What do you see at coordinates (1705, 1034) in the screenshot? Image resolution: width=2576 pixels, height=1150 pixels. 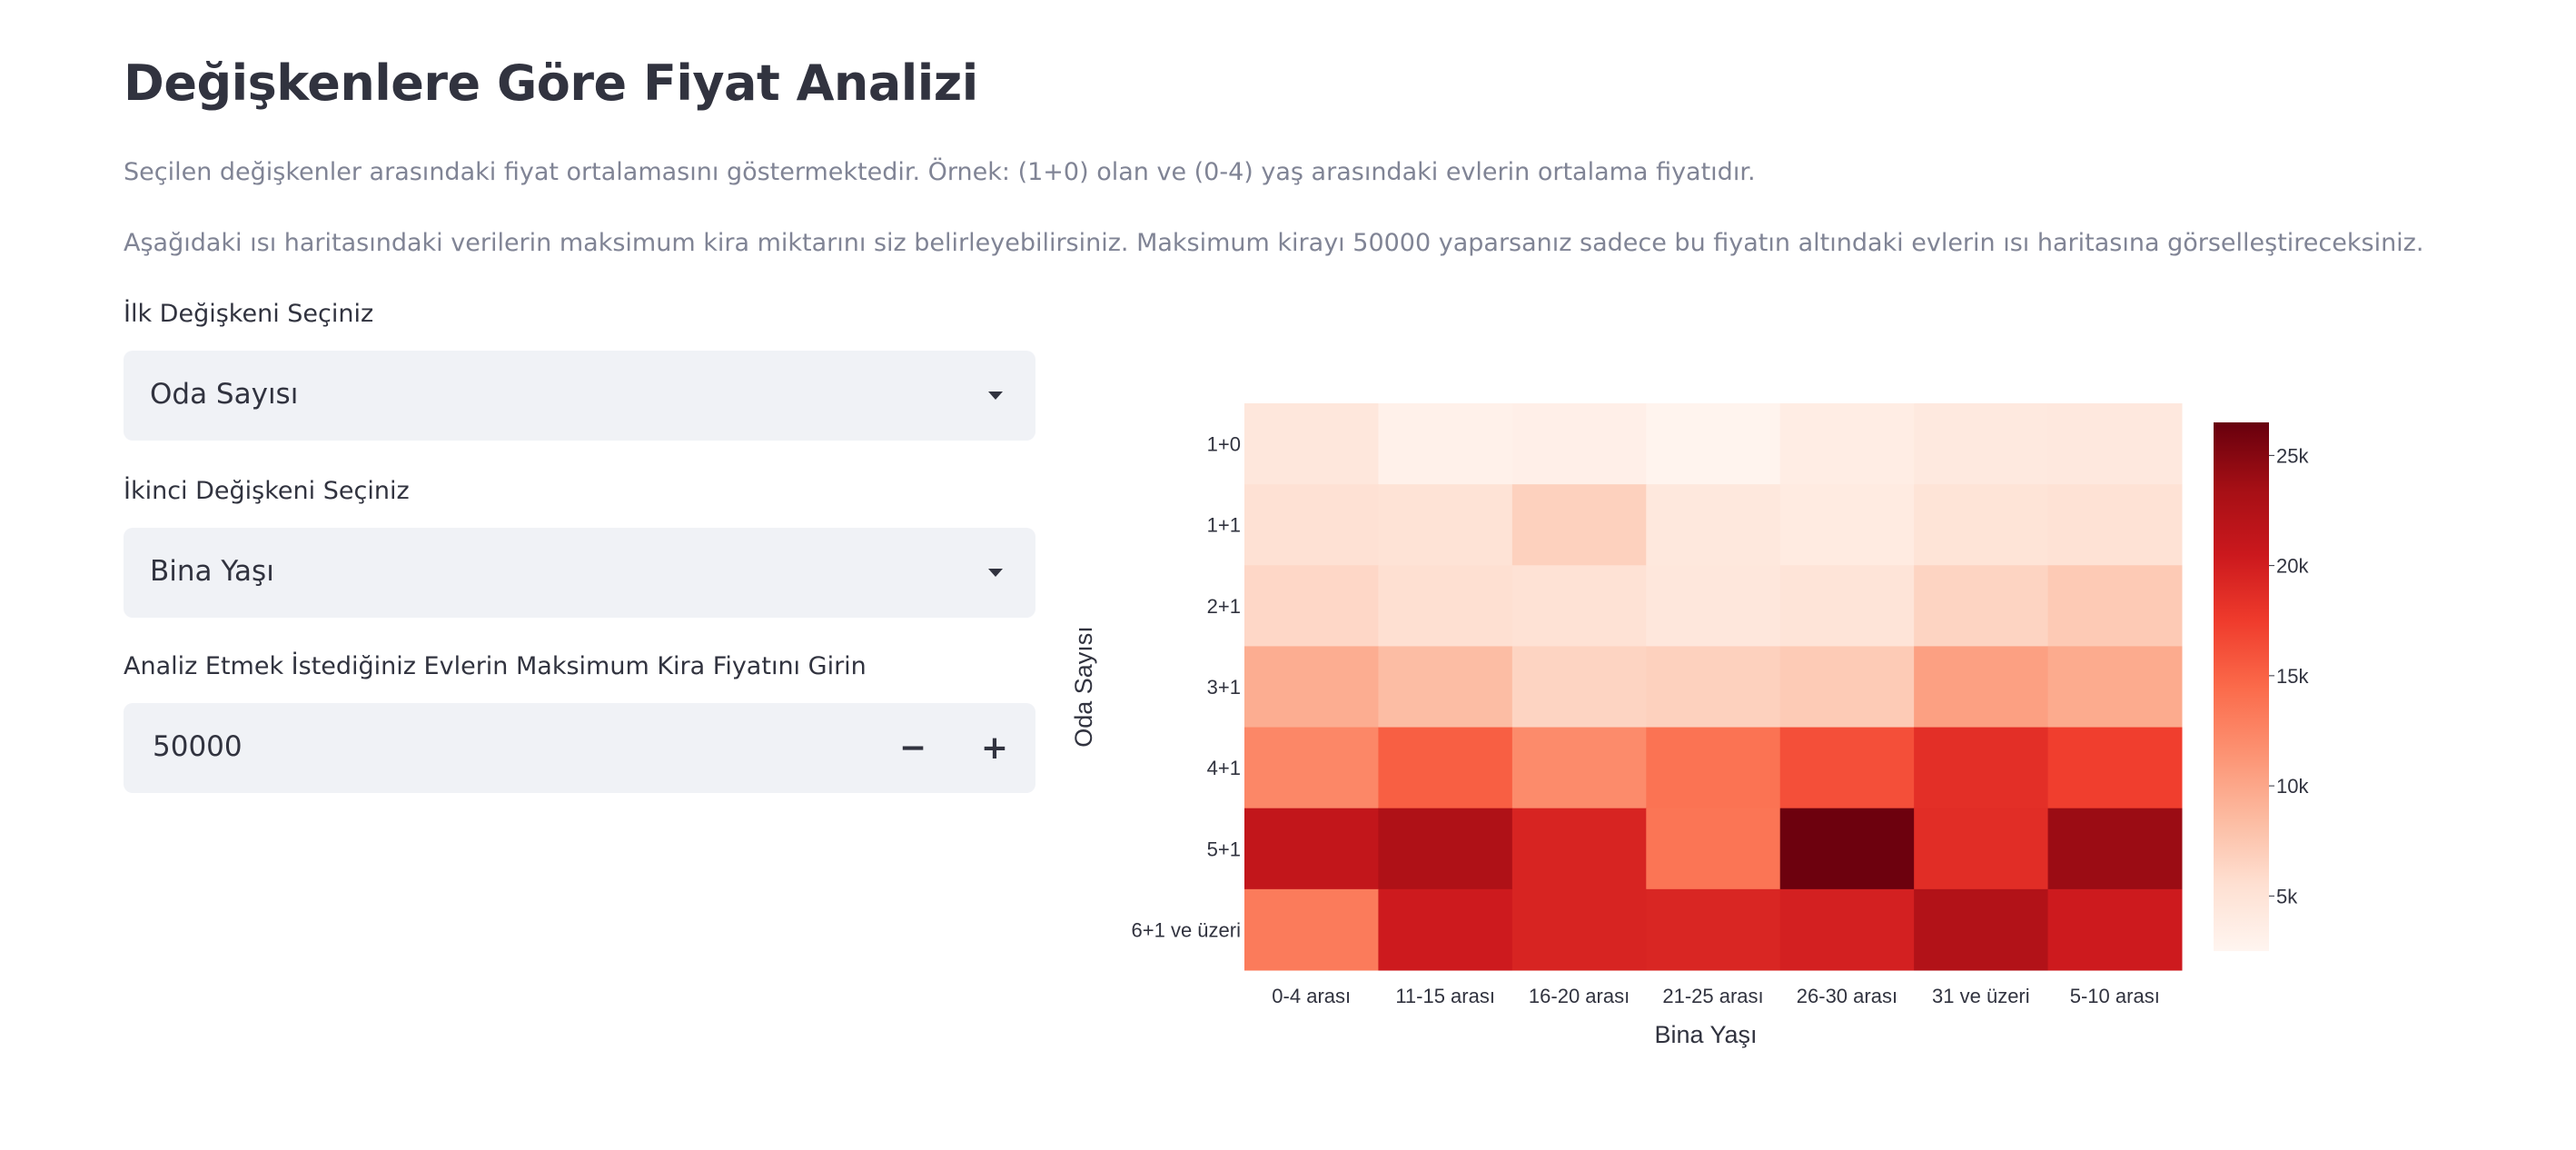 I see `x-axis-title: Bina Yaşı` at bounding box center [1705, 1034].